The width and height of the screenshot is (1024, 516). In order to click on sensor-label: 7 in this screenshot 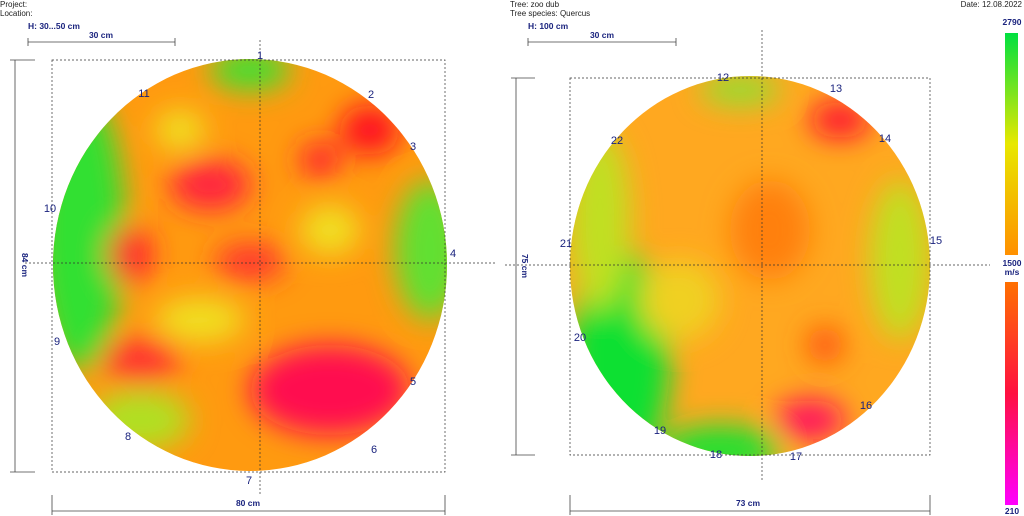, I will do `click(249, 481)`.